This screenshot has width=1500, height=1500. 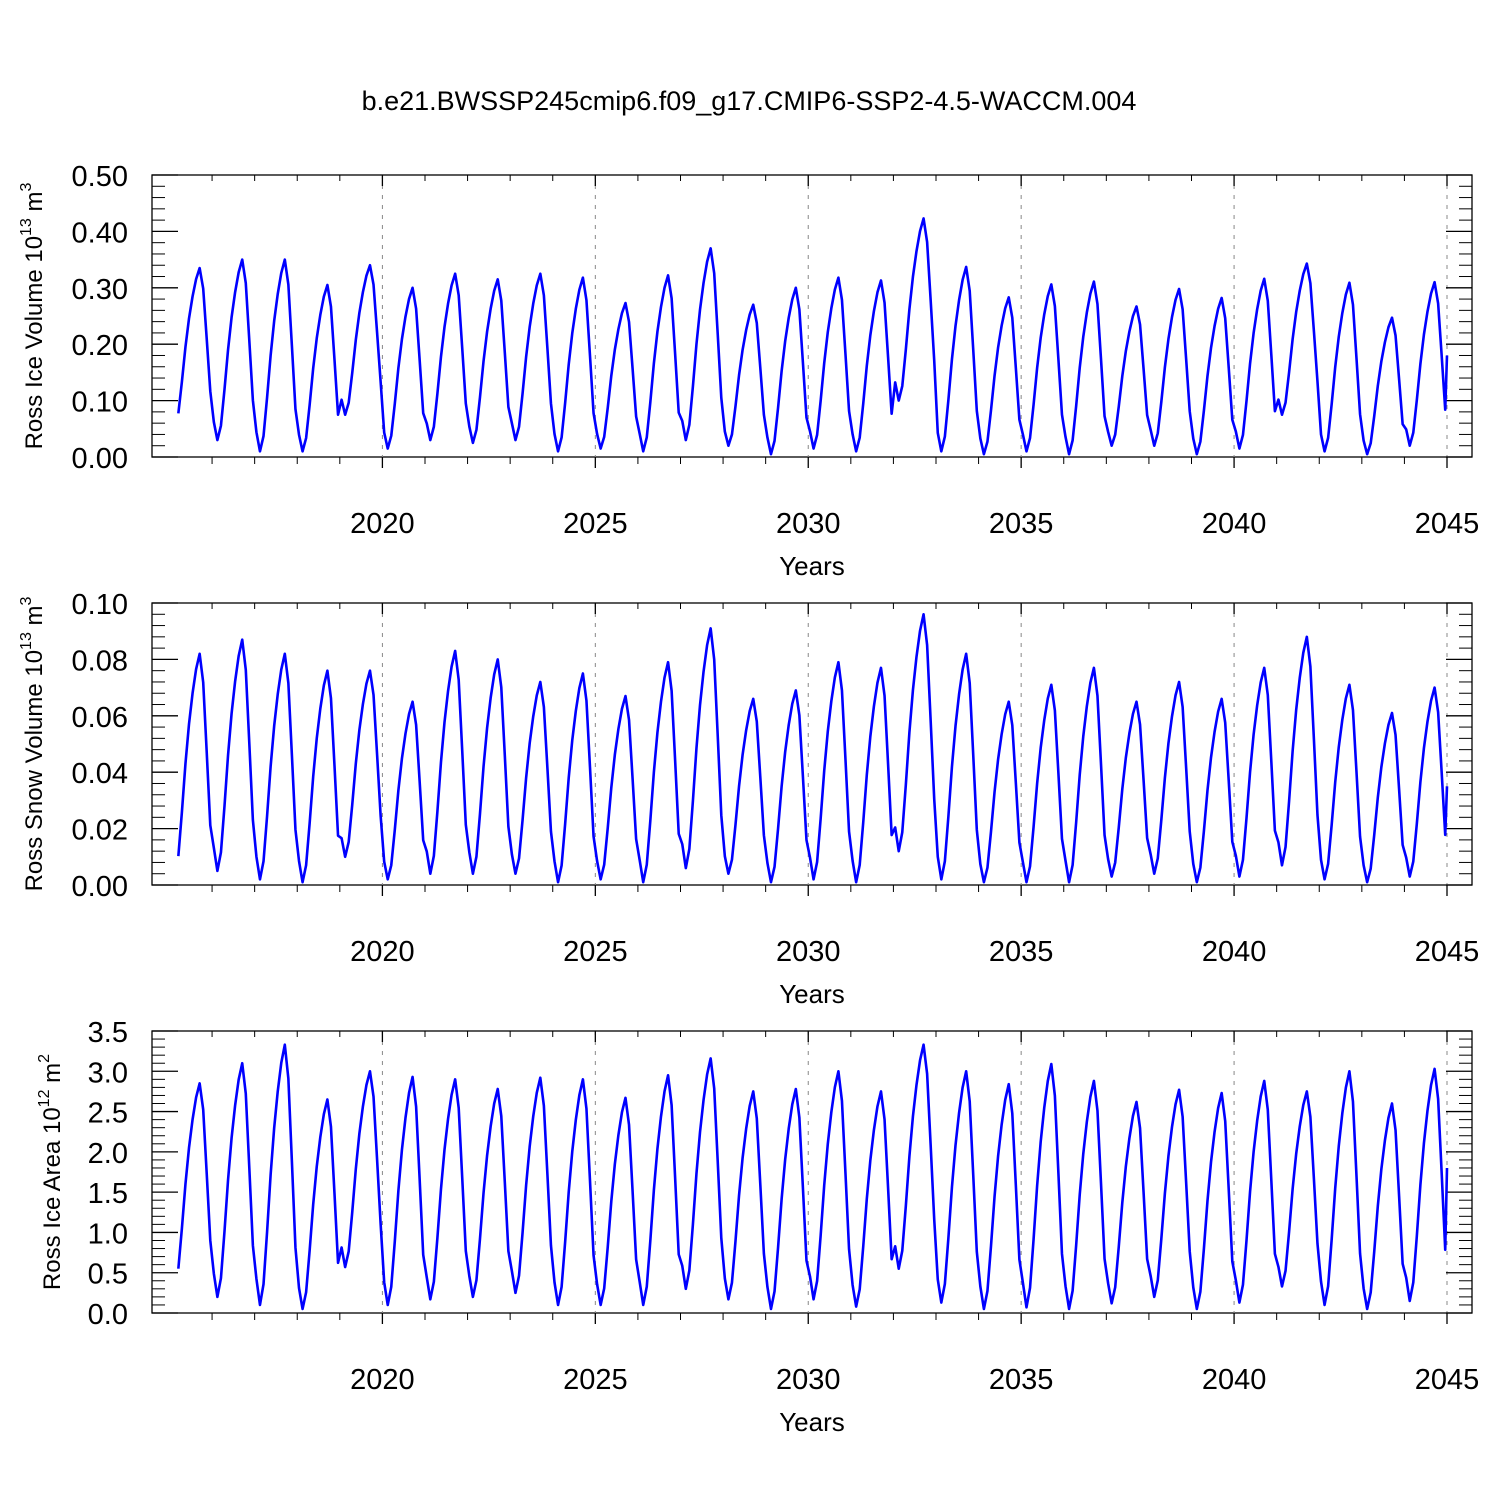 What do you see at coordinates (100, 290) in the screenshot?
I see `y-tick-label: 0.30` at bounding box center [100, 290].